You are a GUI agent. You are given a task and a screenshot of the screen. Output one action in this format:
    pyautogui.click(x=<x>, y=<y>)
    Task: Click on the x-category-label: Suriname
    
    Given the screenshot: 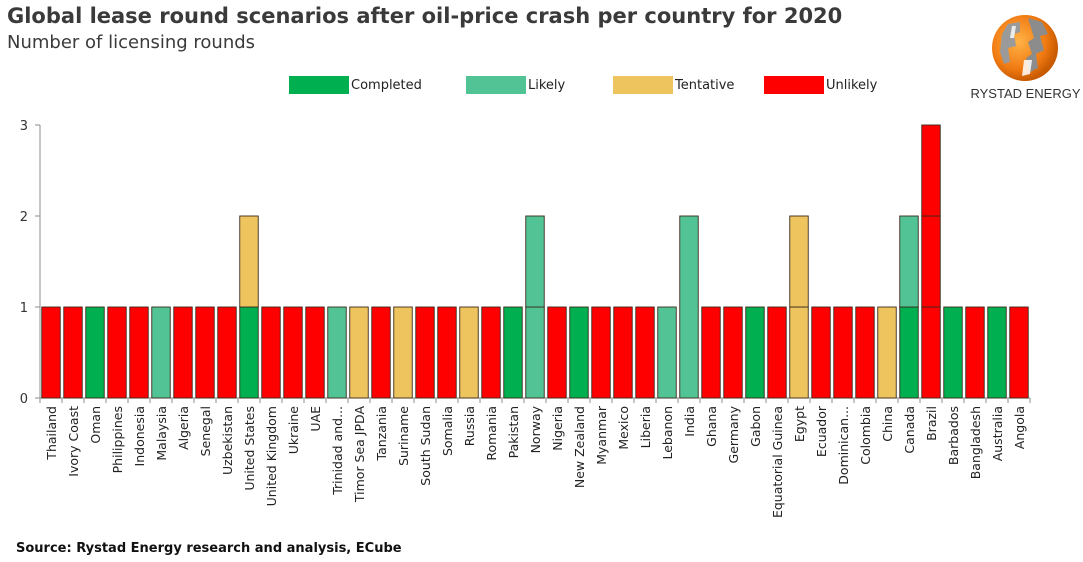 What is the action you would take?
    pyautogui.click(x=403, y=436)
    